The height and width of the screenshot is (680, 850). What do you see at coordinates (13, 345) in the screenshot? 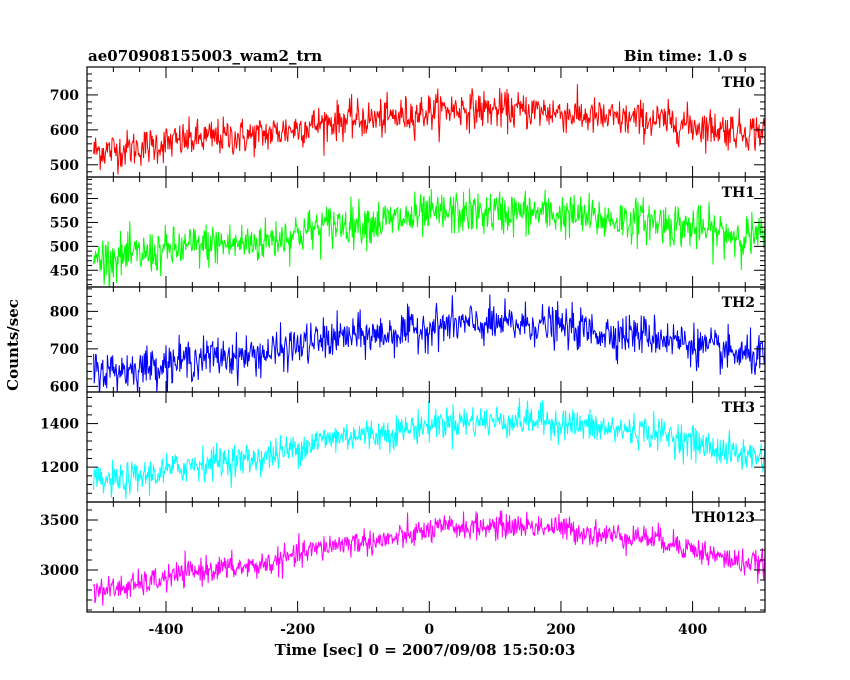
I see `y-axis-label: Counts/sec` at bounding box center [13, 345].